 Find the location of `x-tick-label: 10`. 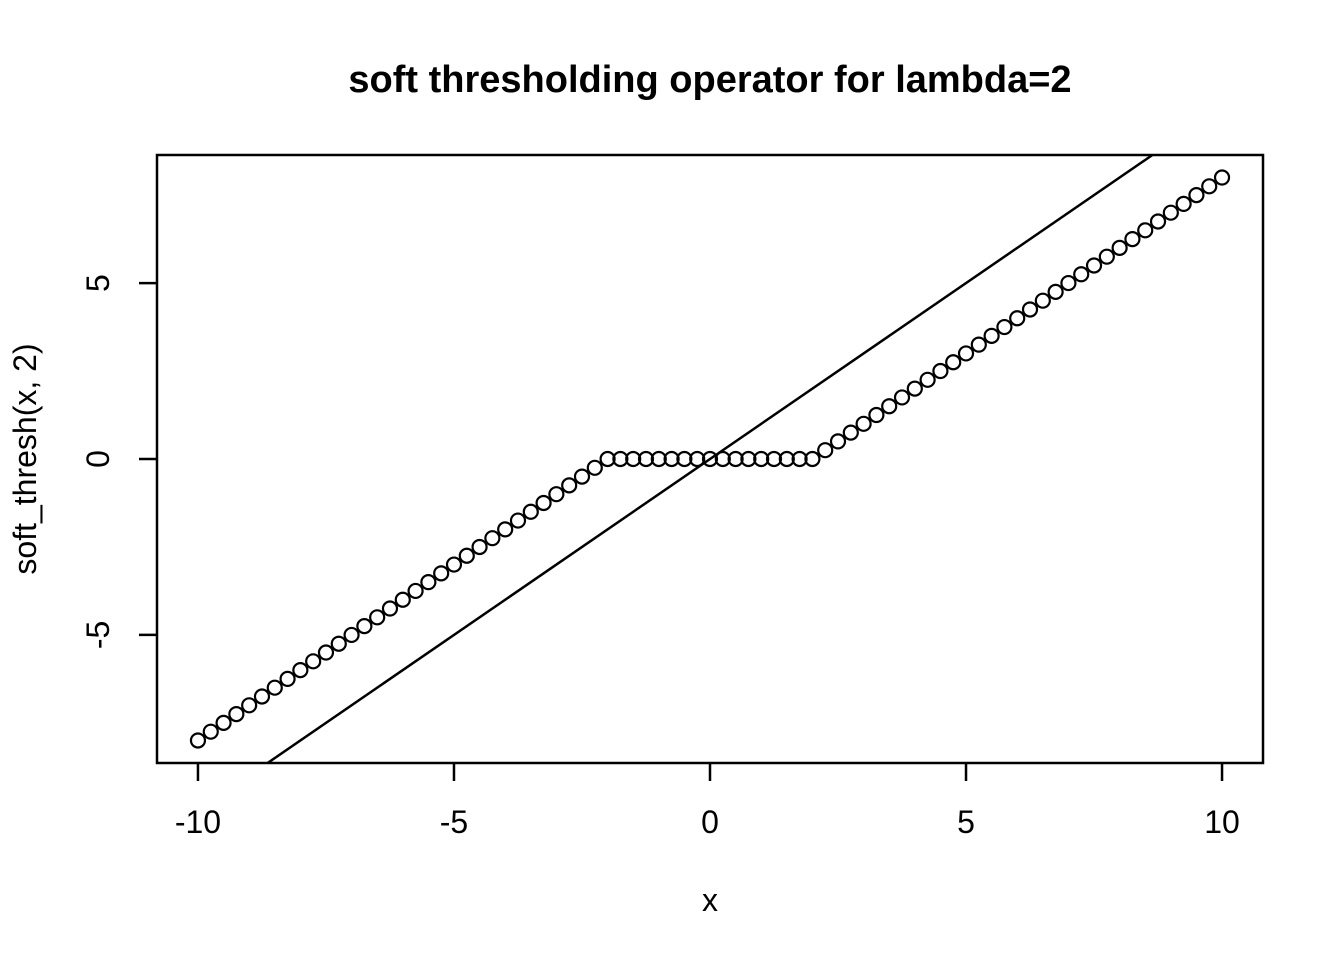

x-tick-label: 10 is located at coordinates (1222, 822).